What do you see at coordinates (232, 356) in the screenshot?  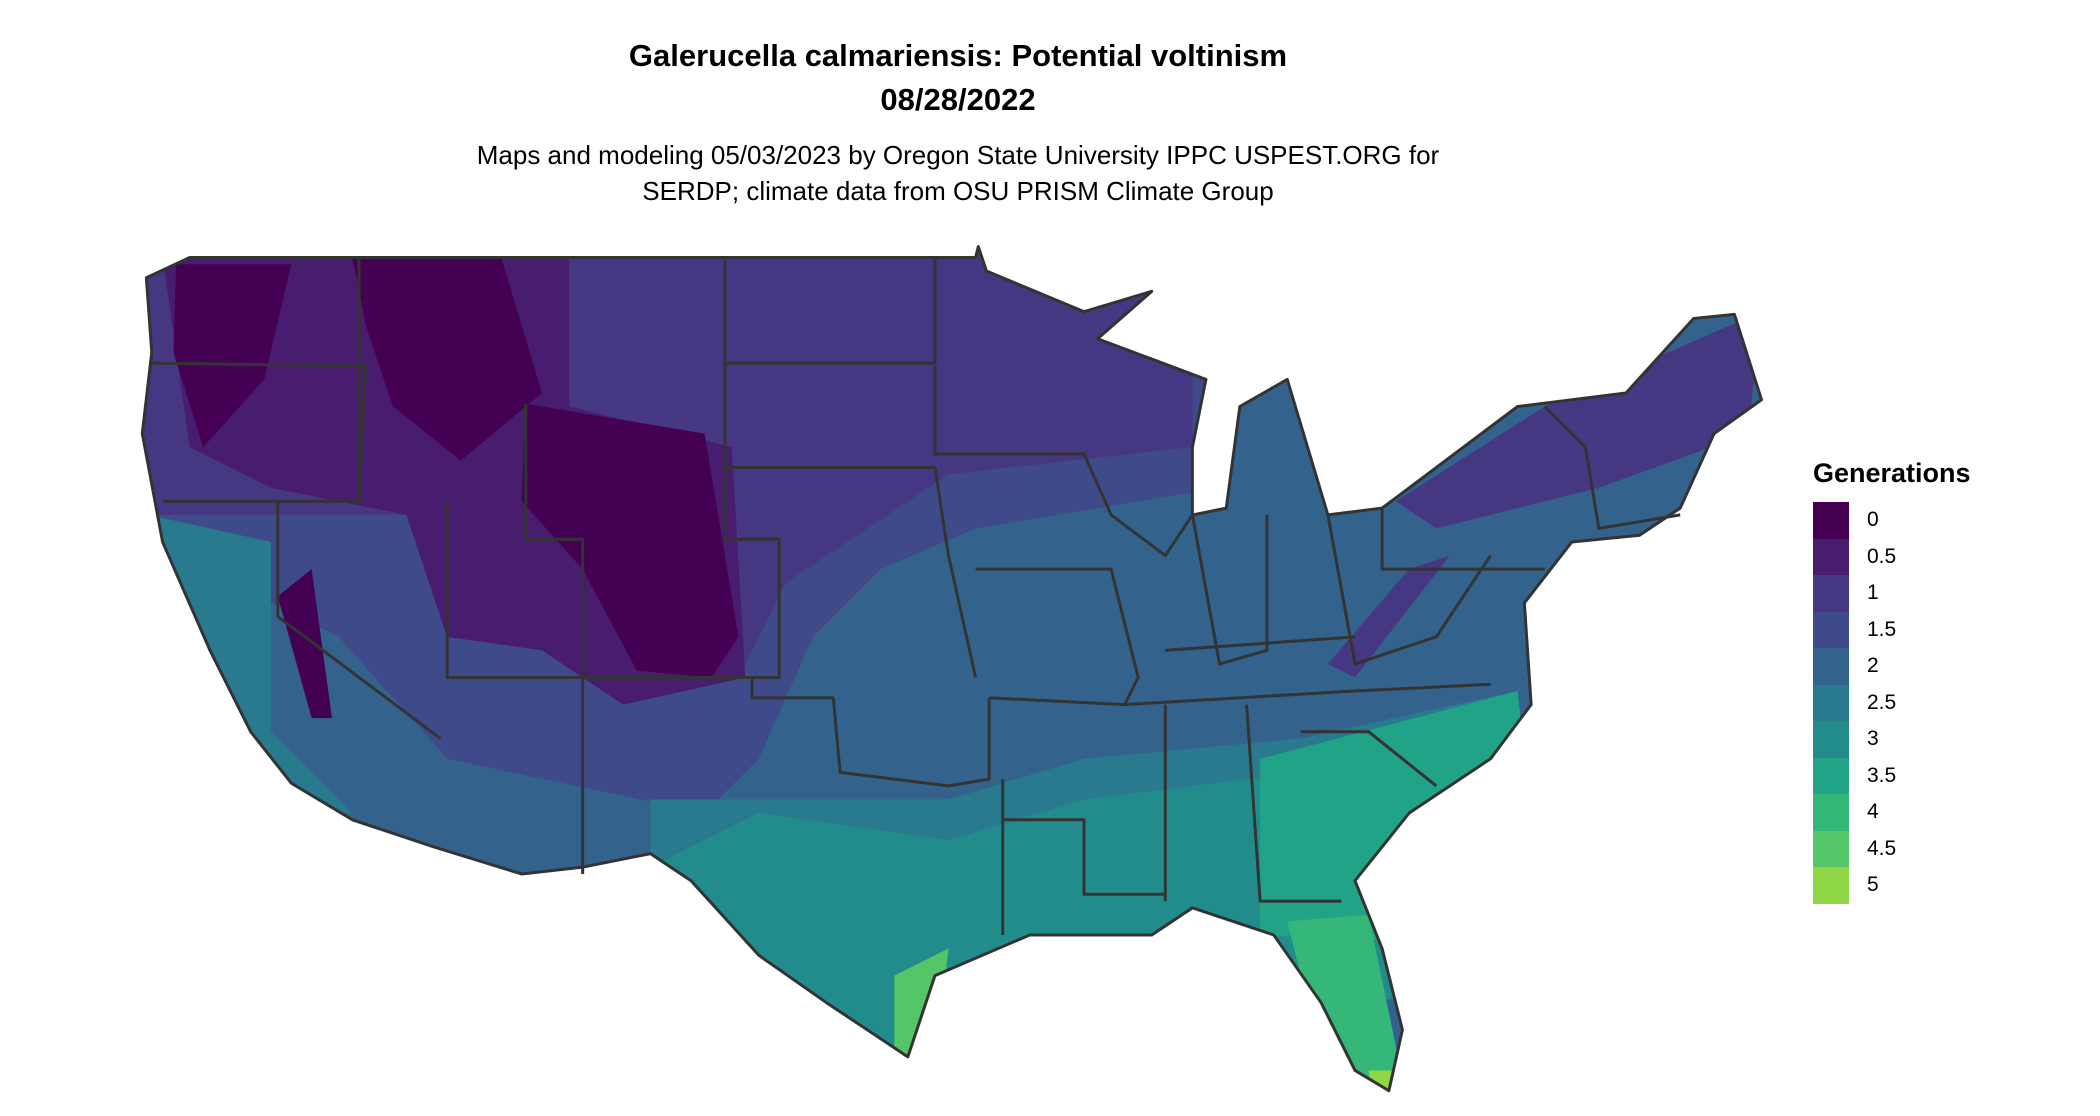 I see `zone-0-generations-washington` at bounding box center [232, 356].